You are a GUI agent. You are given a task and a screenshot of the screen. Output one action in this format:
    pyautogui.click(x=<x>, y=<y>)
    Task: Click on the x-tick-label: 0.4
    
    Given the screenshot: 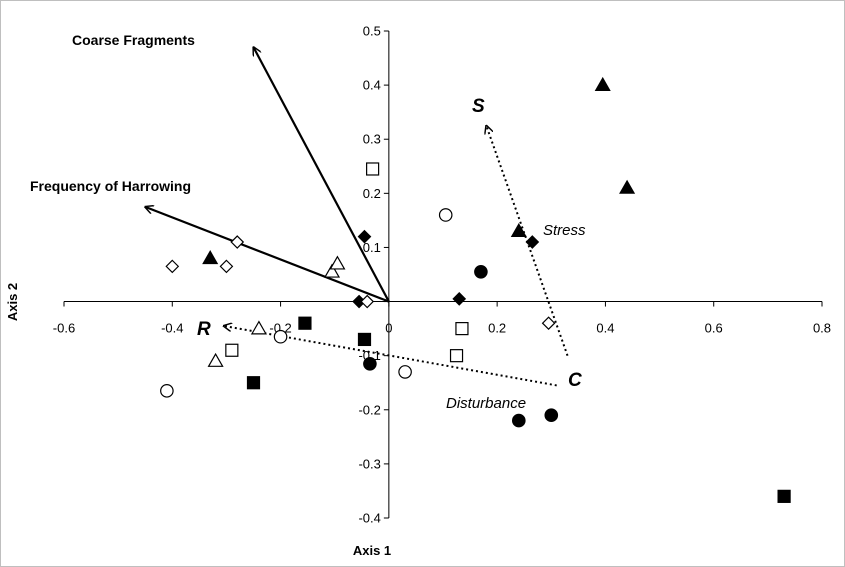 What is the action you would take?
    pyautogui.click(x=605, y=328)
    